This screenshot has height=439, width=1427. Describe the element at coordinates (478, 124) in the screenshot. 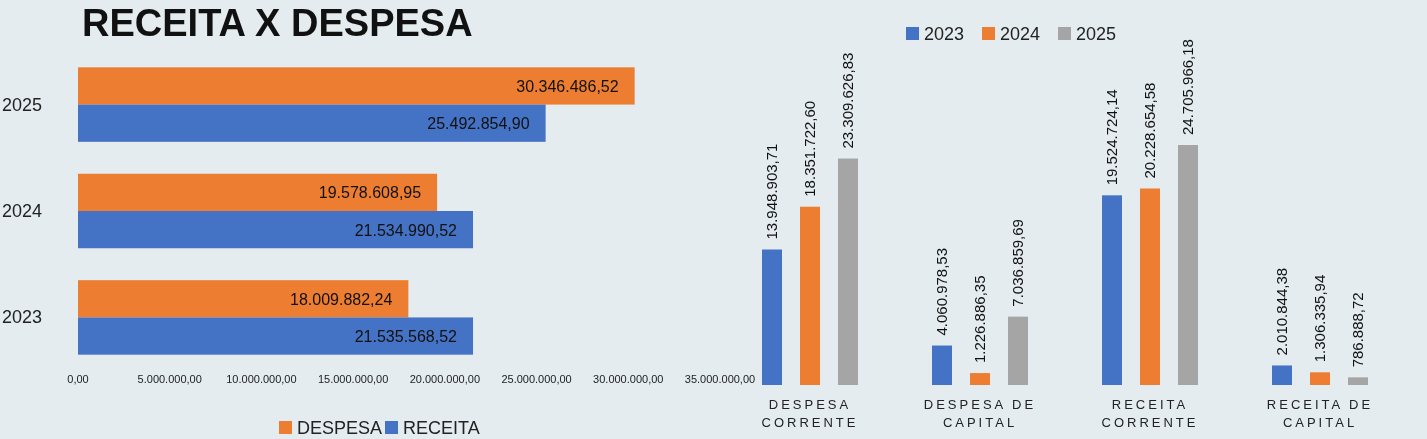

I see `data-label: 25.492.854,90` at that location.